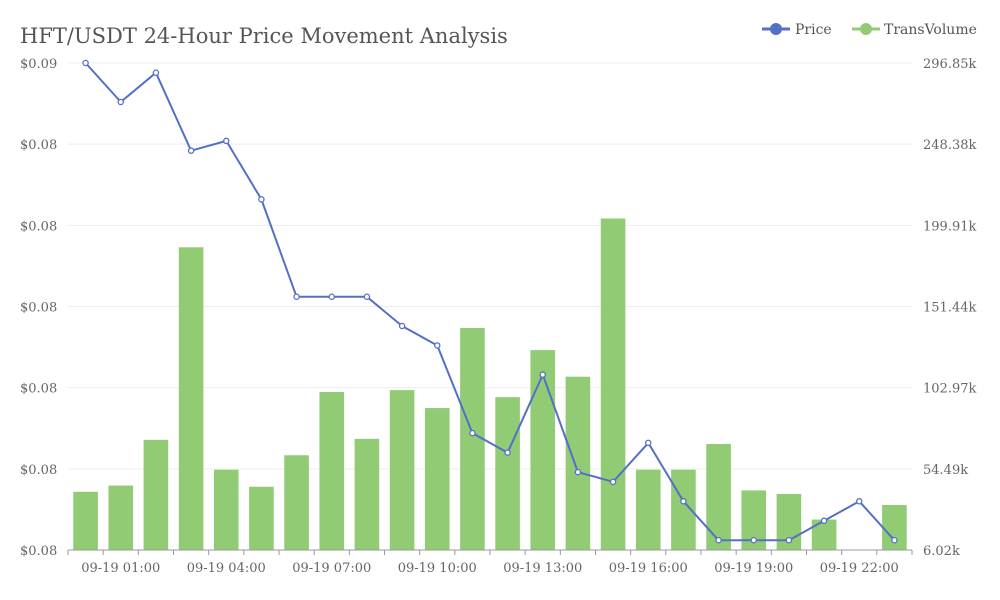 The width and height of the screenshot is (1000, 600). I want to click on y-right-tick-label: 102.97k, so click(949, 389).